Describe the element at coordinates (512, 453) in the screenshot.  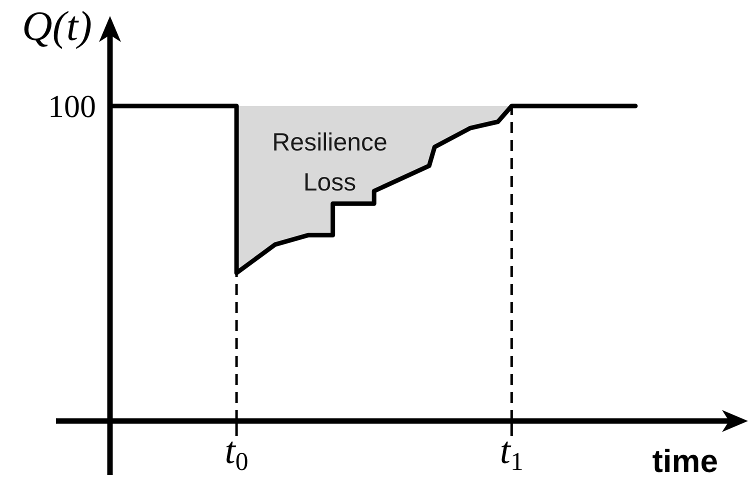
I see `x-tick-label: t$_{1}$` at that location.